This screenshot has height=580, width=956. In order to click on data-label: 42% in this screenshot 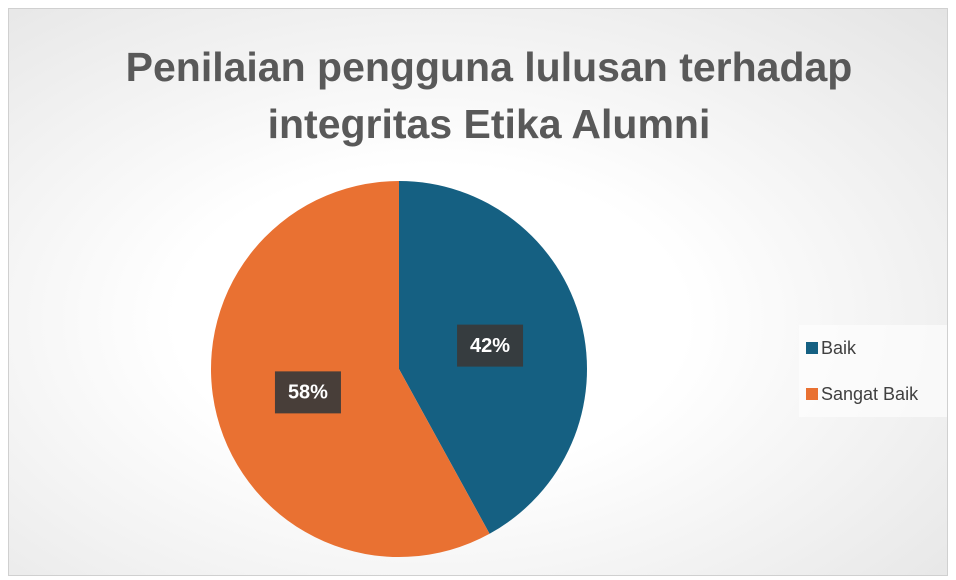, I will do `click(490, 346)`.